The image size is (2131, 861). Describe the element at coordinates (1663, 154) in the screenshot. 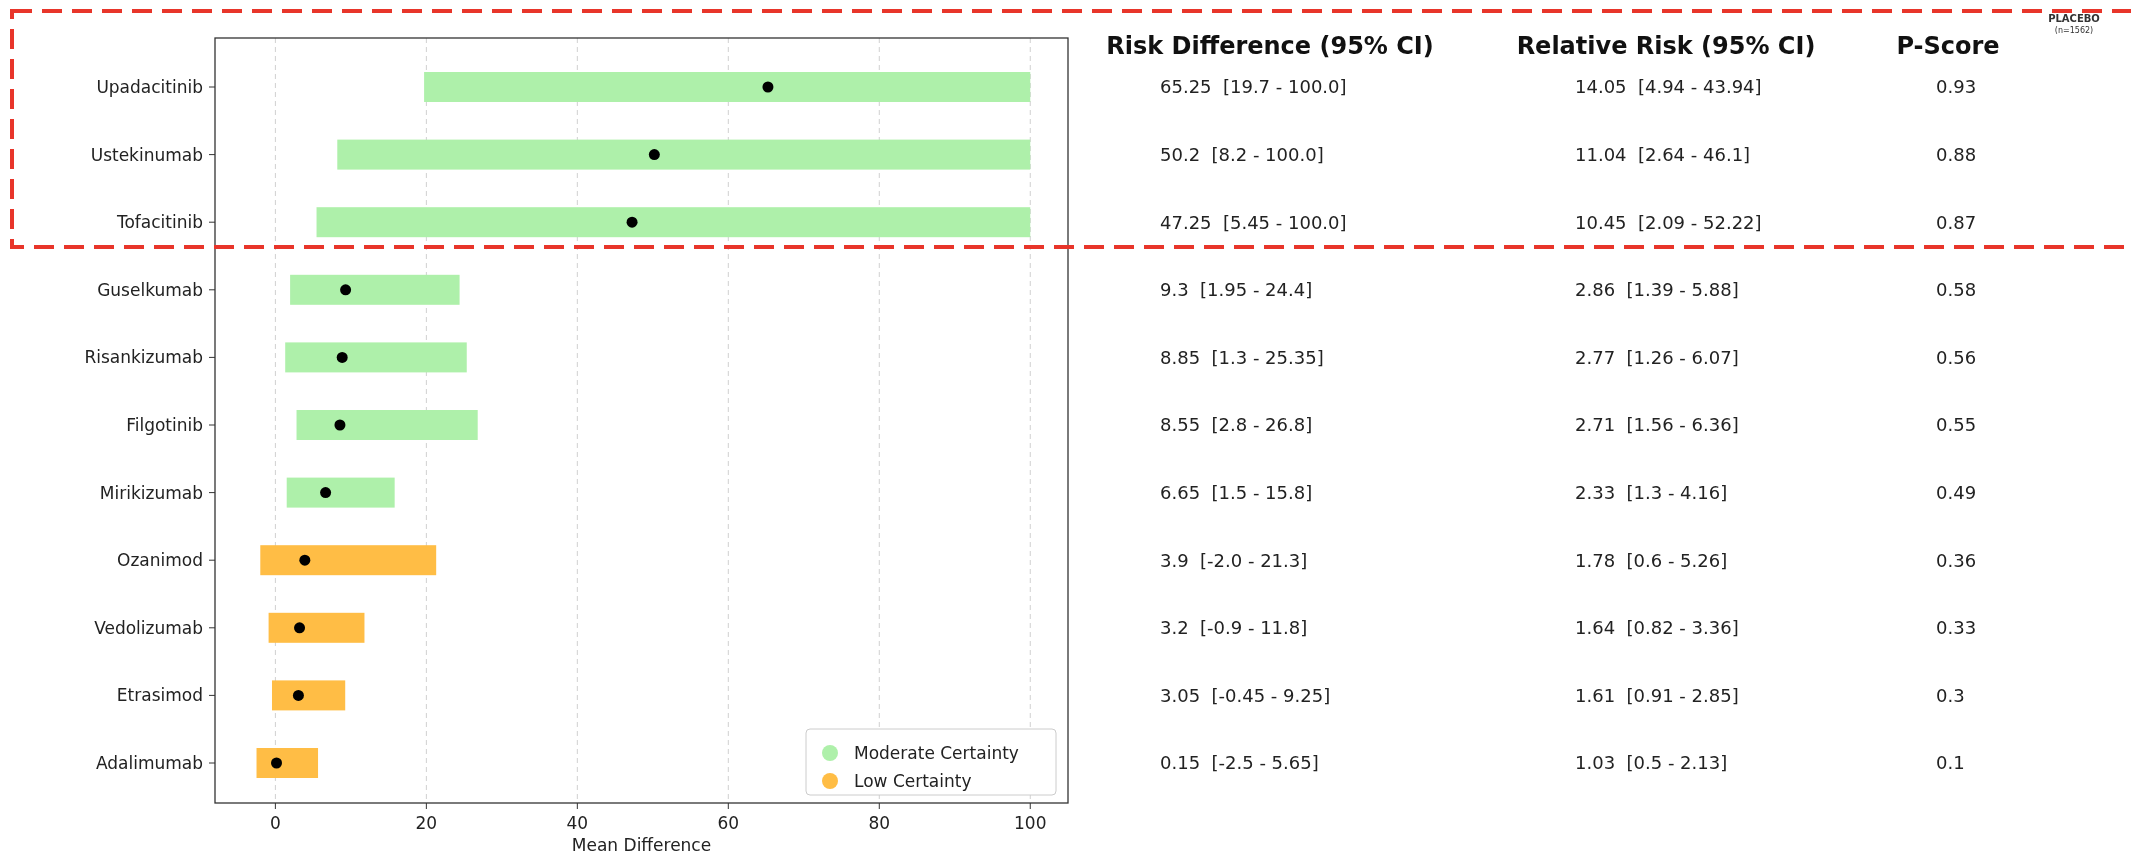

I see `text: 11.04 [2.64 - 46.1]` at that location.